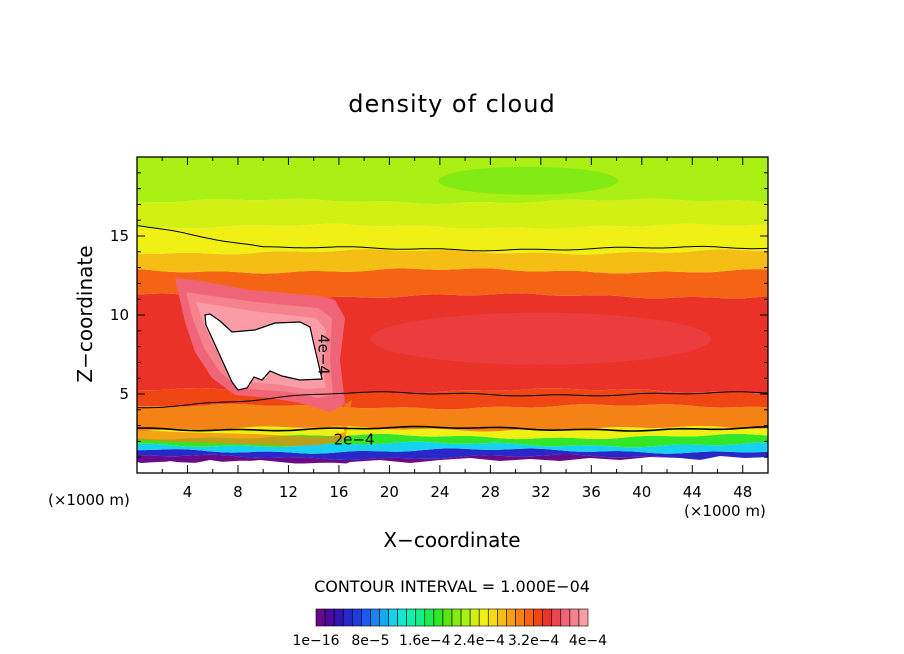 This screenshot has width=904, height=654. Describe the element at coordinates (692, 492) in the screenshot. I see `x-tick-label: 44` at that location.